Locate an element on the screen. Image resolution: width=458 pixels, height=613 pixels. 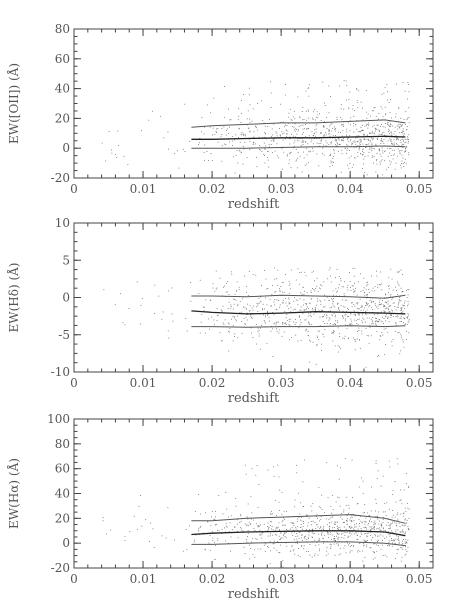
y-tick-label: 10 is located at coordinates (62, 223).